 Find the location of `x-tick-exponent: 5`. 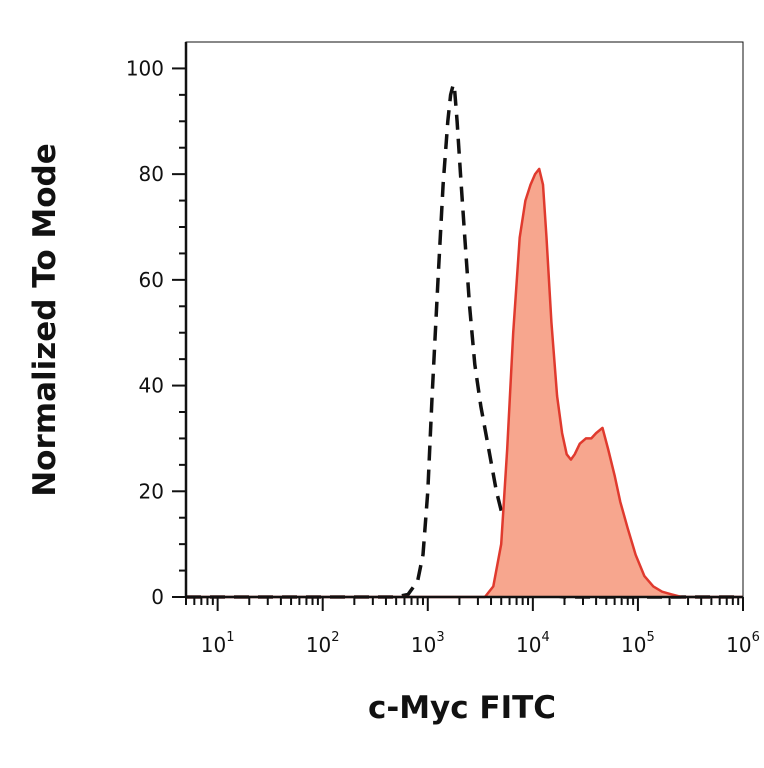

x-tick-exponent: 5 is located at coordinates (651, 637).